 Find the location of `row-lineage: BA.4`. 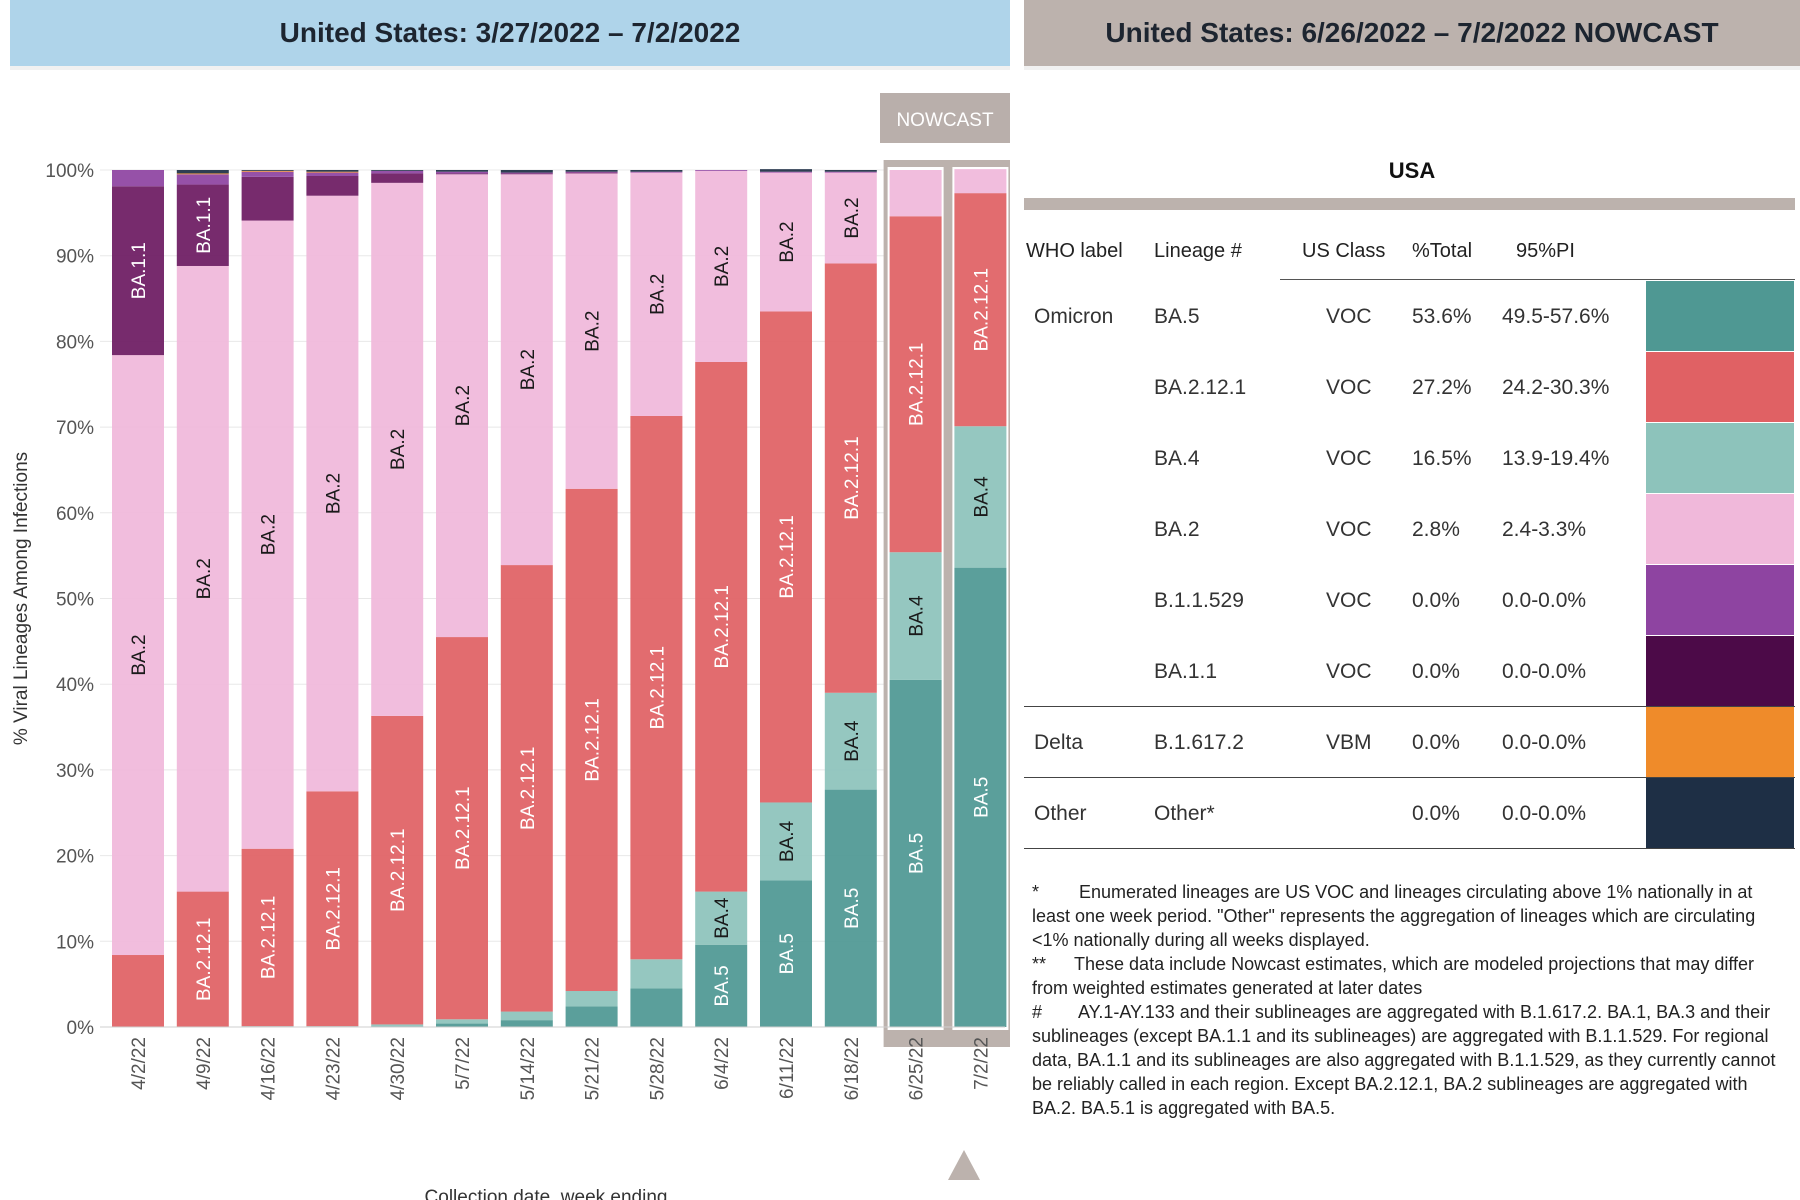

row-lineage: BA.4 is located at coordinates (1177, 458).